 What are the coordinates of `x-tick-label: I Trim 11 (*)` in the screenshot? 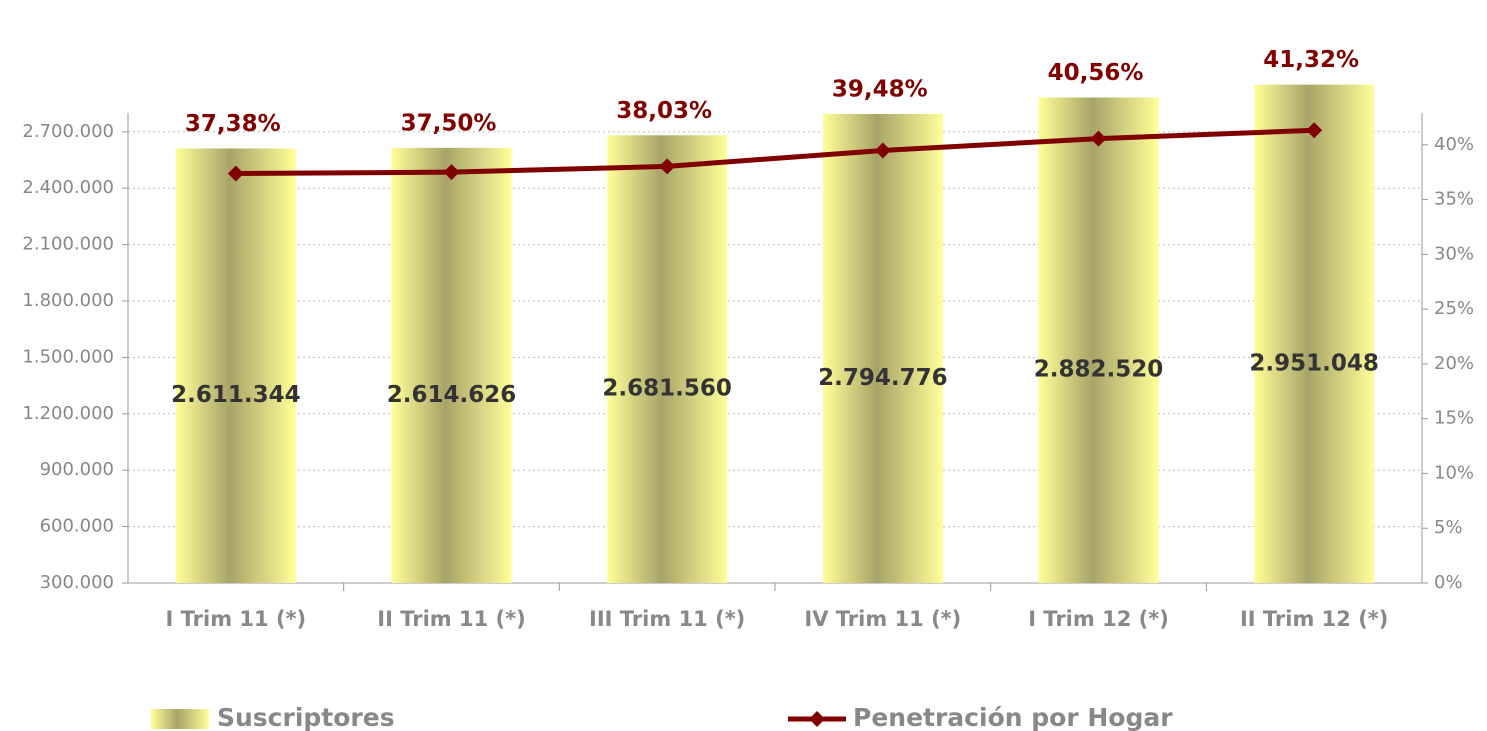 It's located at (236, 619).